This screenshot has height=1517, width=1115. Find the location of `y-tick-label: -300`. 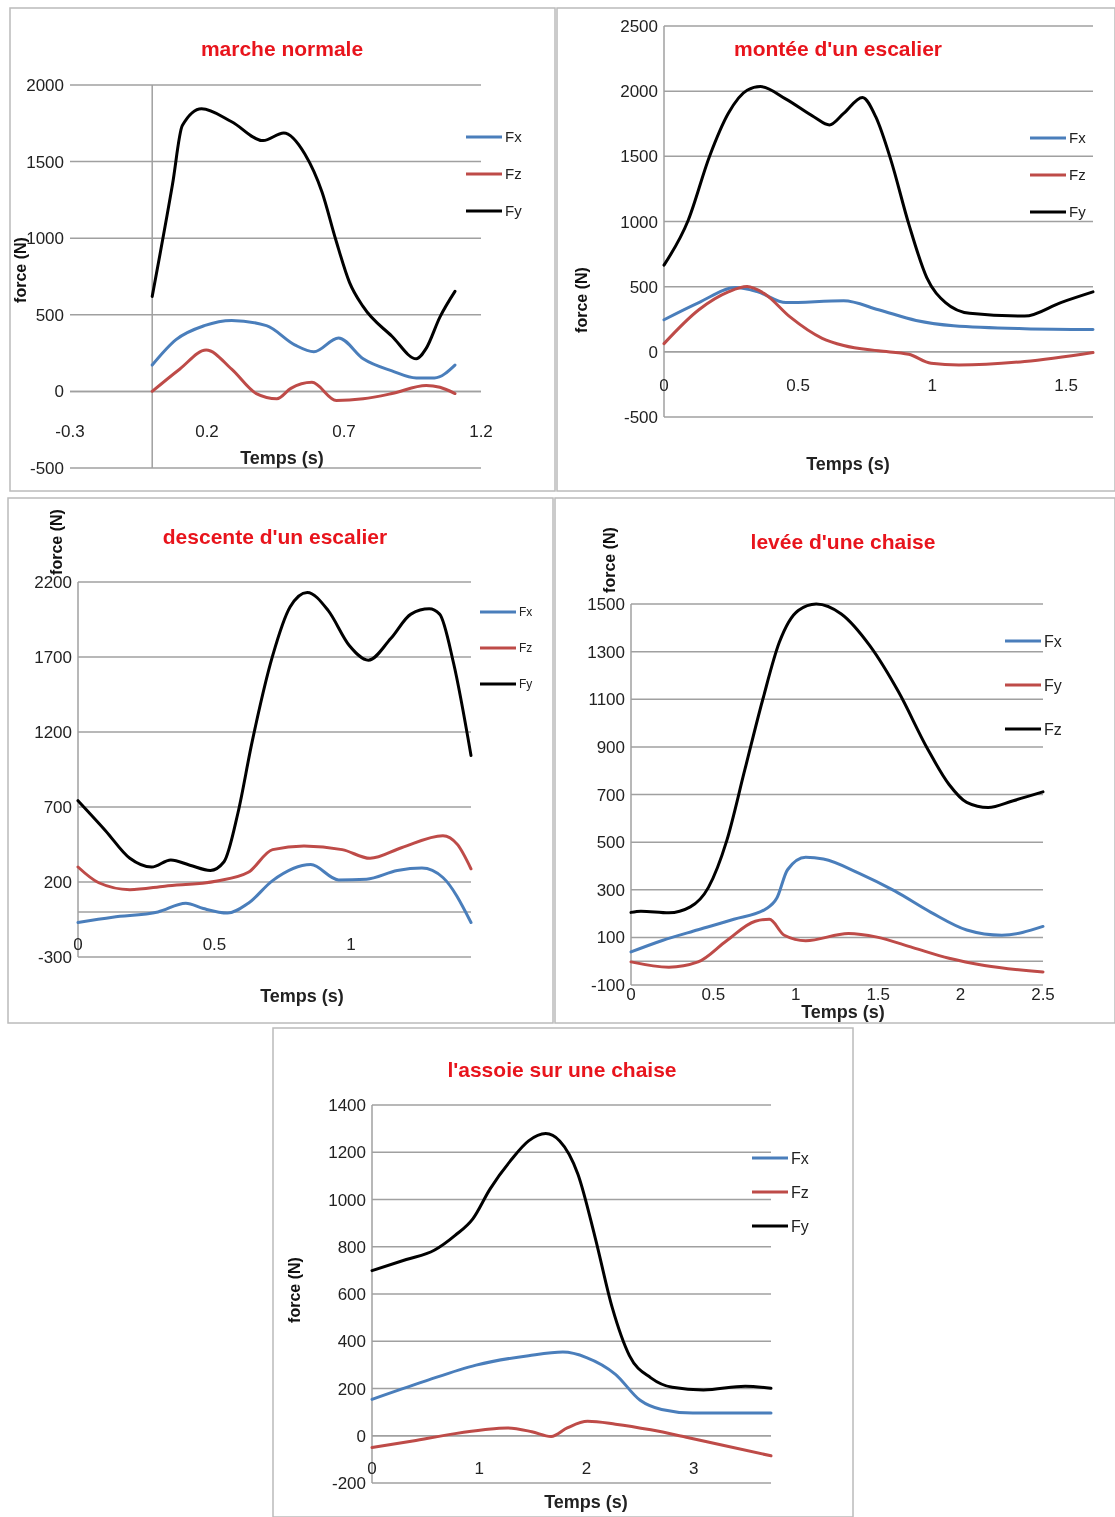

y-tick-label: -300 is located at coordinates (54, 957).